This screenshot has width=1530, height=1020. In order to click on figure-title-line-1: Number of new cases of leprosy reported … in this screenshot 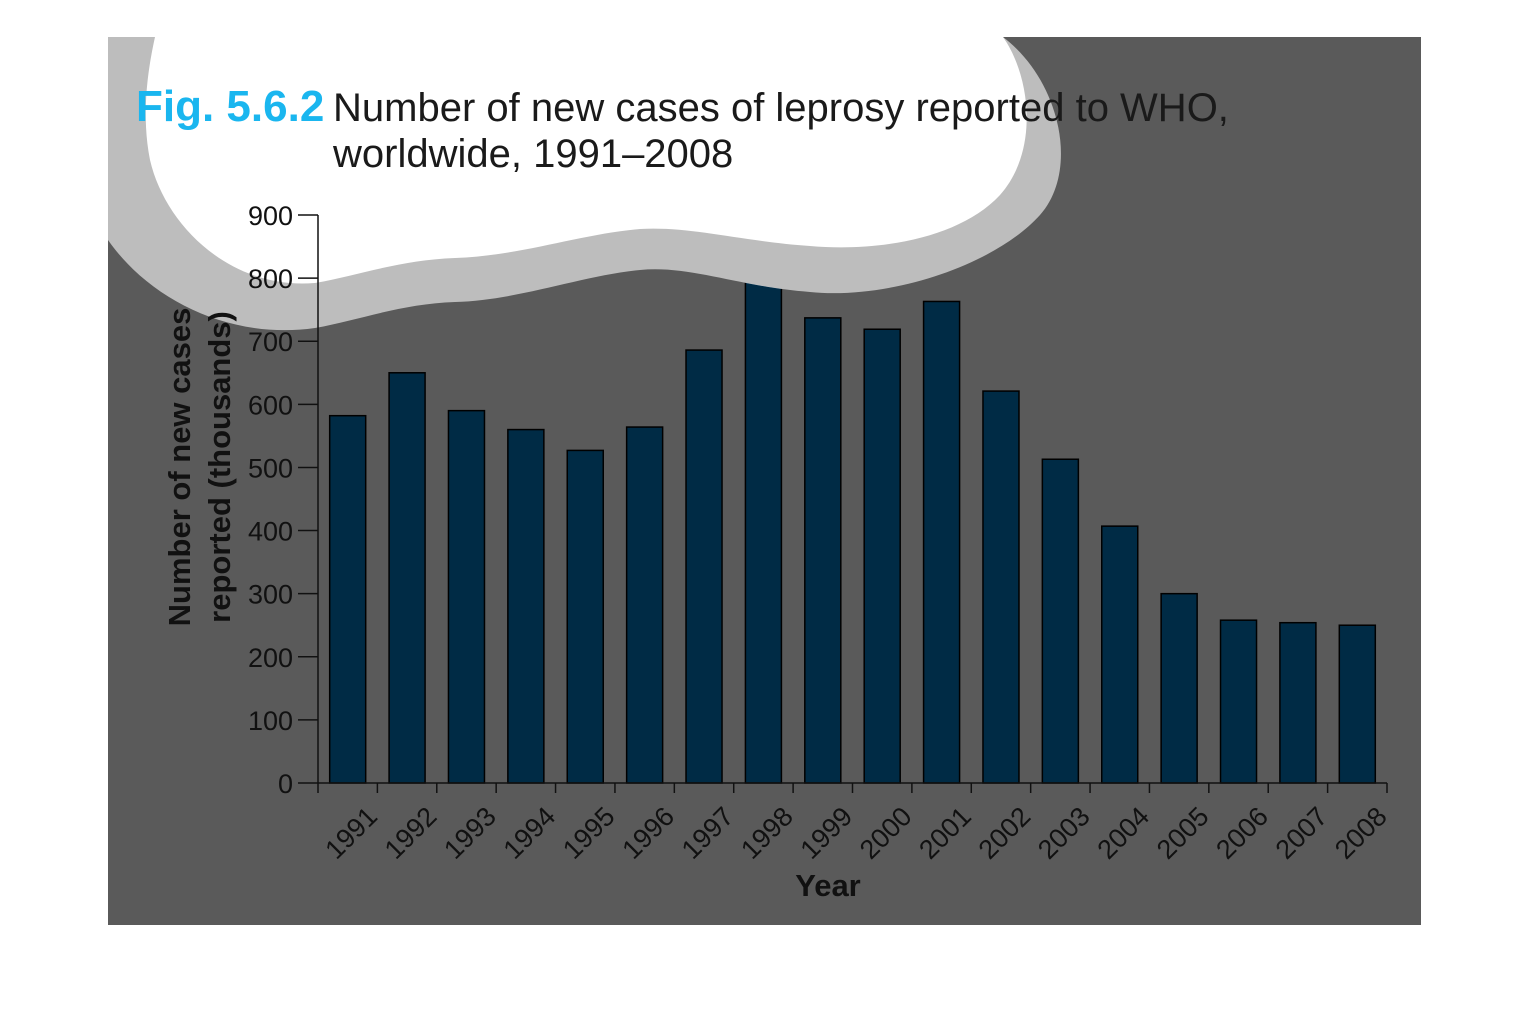, I will do `click(781, 108)`.